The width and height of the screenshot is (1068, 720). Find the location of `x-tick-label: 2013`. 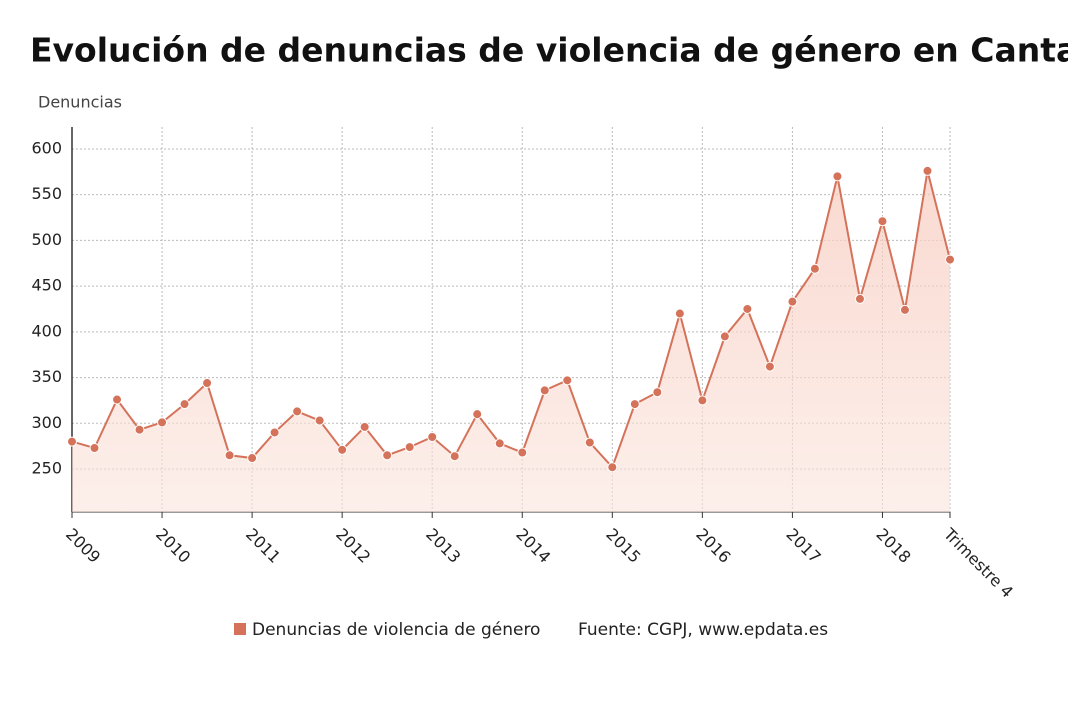

x-tick-label: 2013 is located at coordinates (443, 546).